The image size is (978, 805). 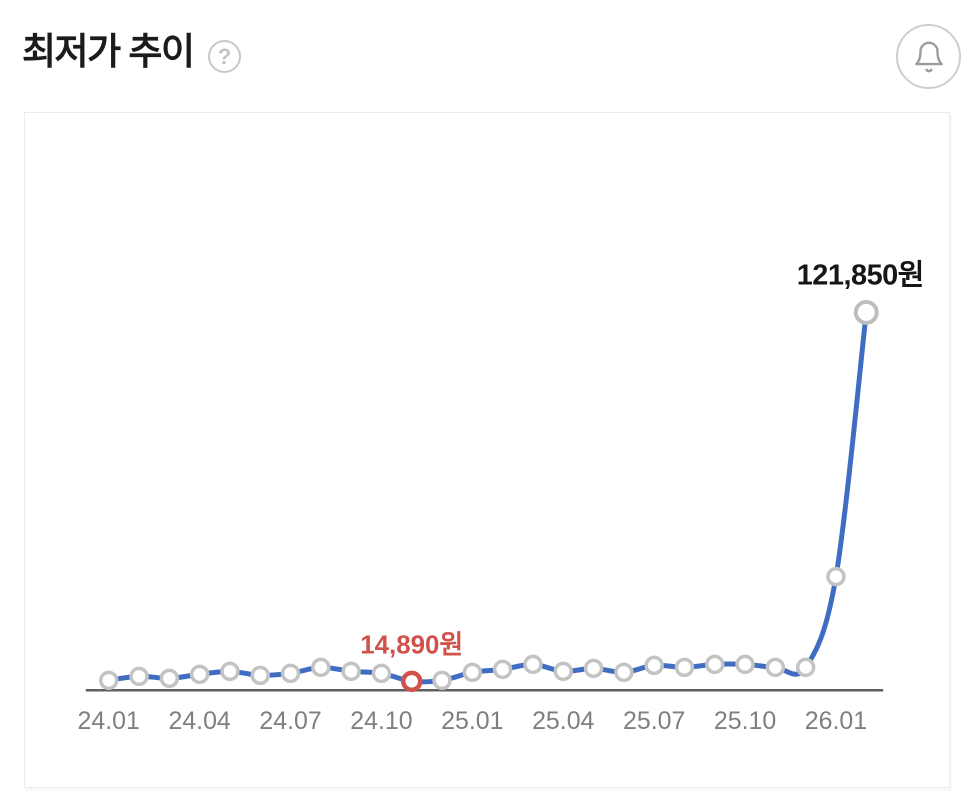 What do you see at coordinates (199, 721) in the screenshot?
I see `x-tick-label: 24.04` at bounding box center [199, 721].